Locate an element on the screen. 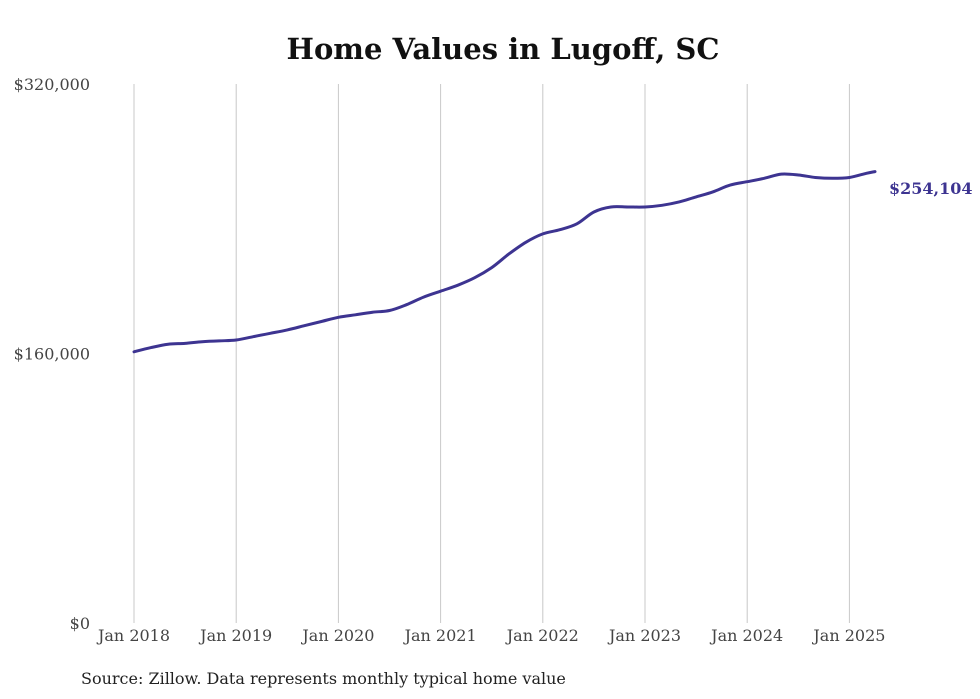  x-tick-label: Jan 2025 is located at coordinates (848, 635).